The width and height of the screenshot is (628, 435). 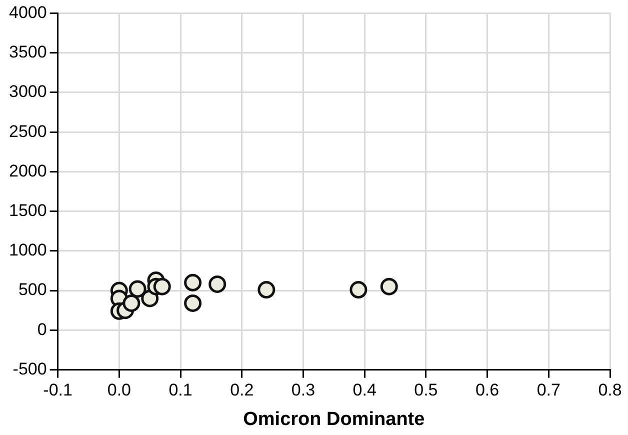 What do you see at coordinates (57, 390) in the screenshot?
I see `x-tick-label: -0.1` at bounding box center [57, 390].